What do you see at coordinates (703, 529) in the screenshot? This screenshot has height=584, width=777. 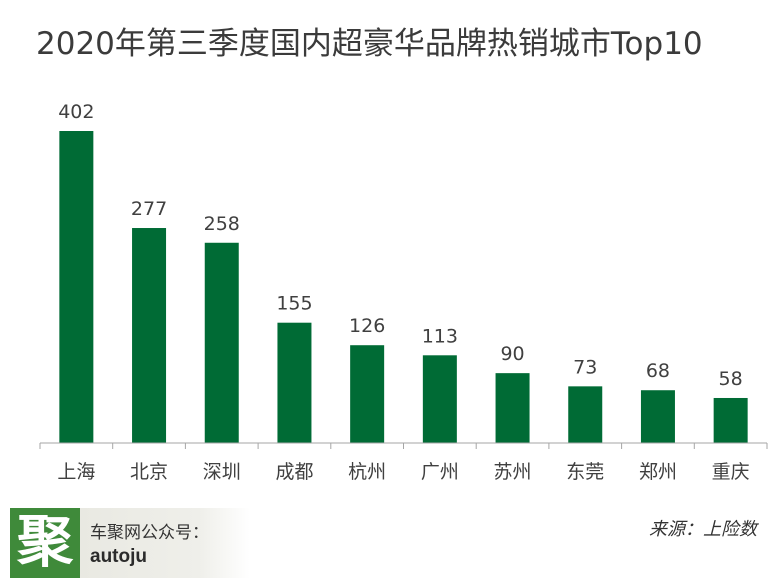 I see `source-note: 来源：上险数` at bounding box center [703, 529].